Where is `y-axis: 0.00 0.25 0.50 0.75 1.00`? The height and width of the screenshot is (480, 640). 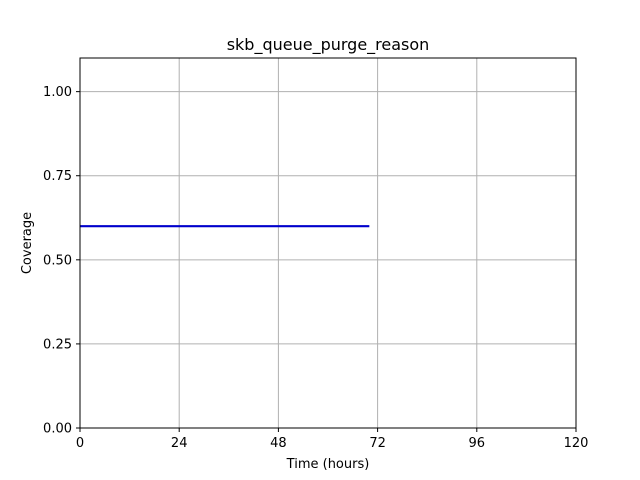 y-axis: 0.00 0.25 0.50 0.75 1.00 is located at coordinates (61, 261).